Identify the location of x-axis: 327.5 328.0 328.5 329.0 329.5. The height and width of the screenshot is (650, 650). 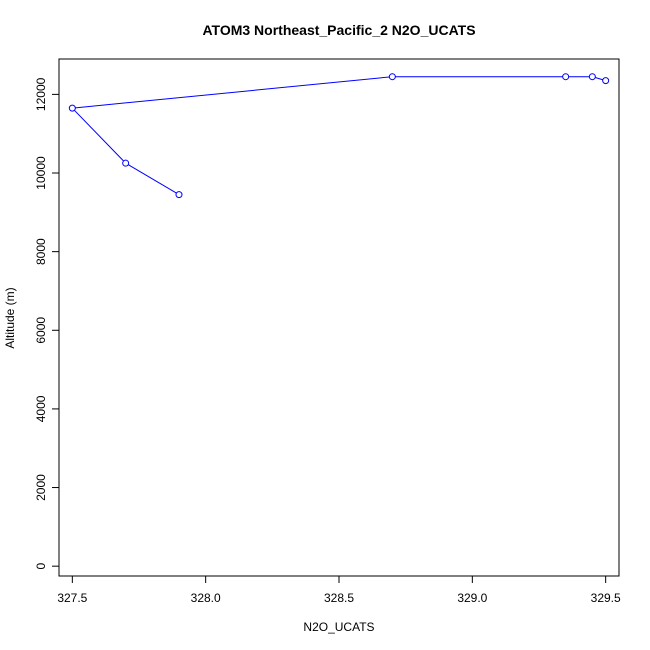
(339, 590).